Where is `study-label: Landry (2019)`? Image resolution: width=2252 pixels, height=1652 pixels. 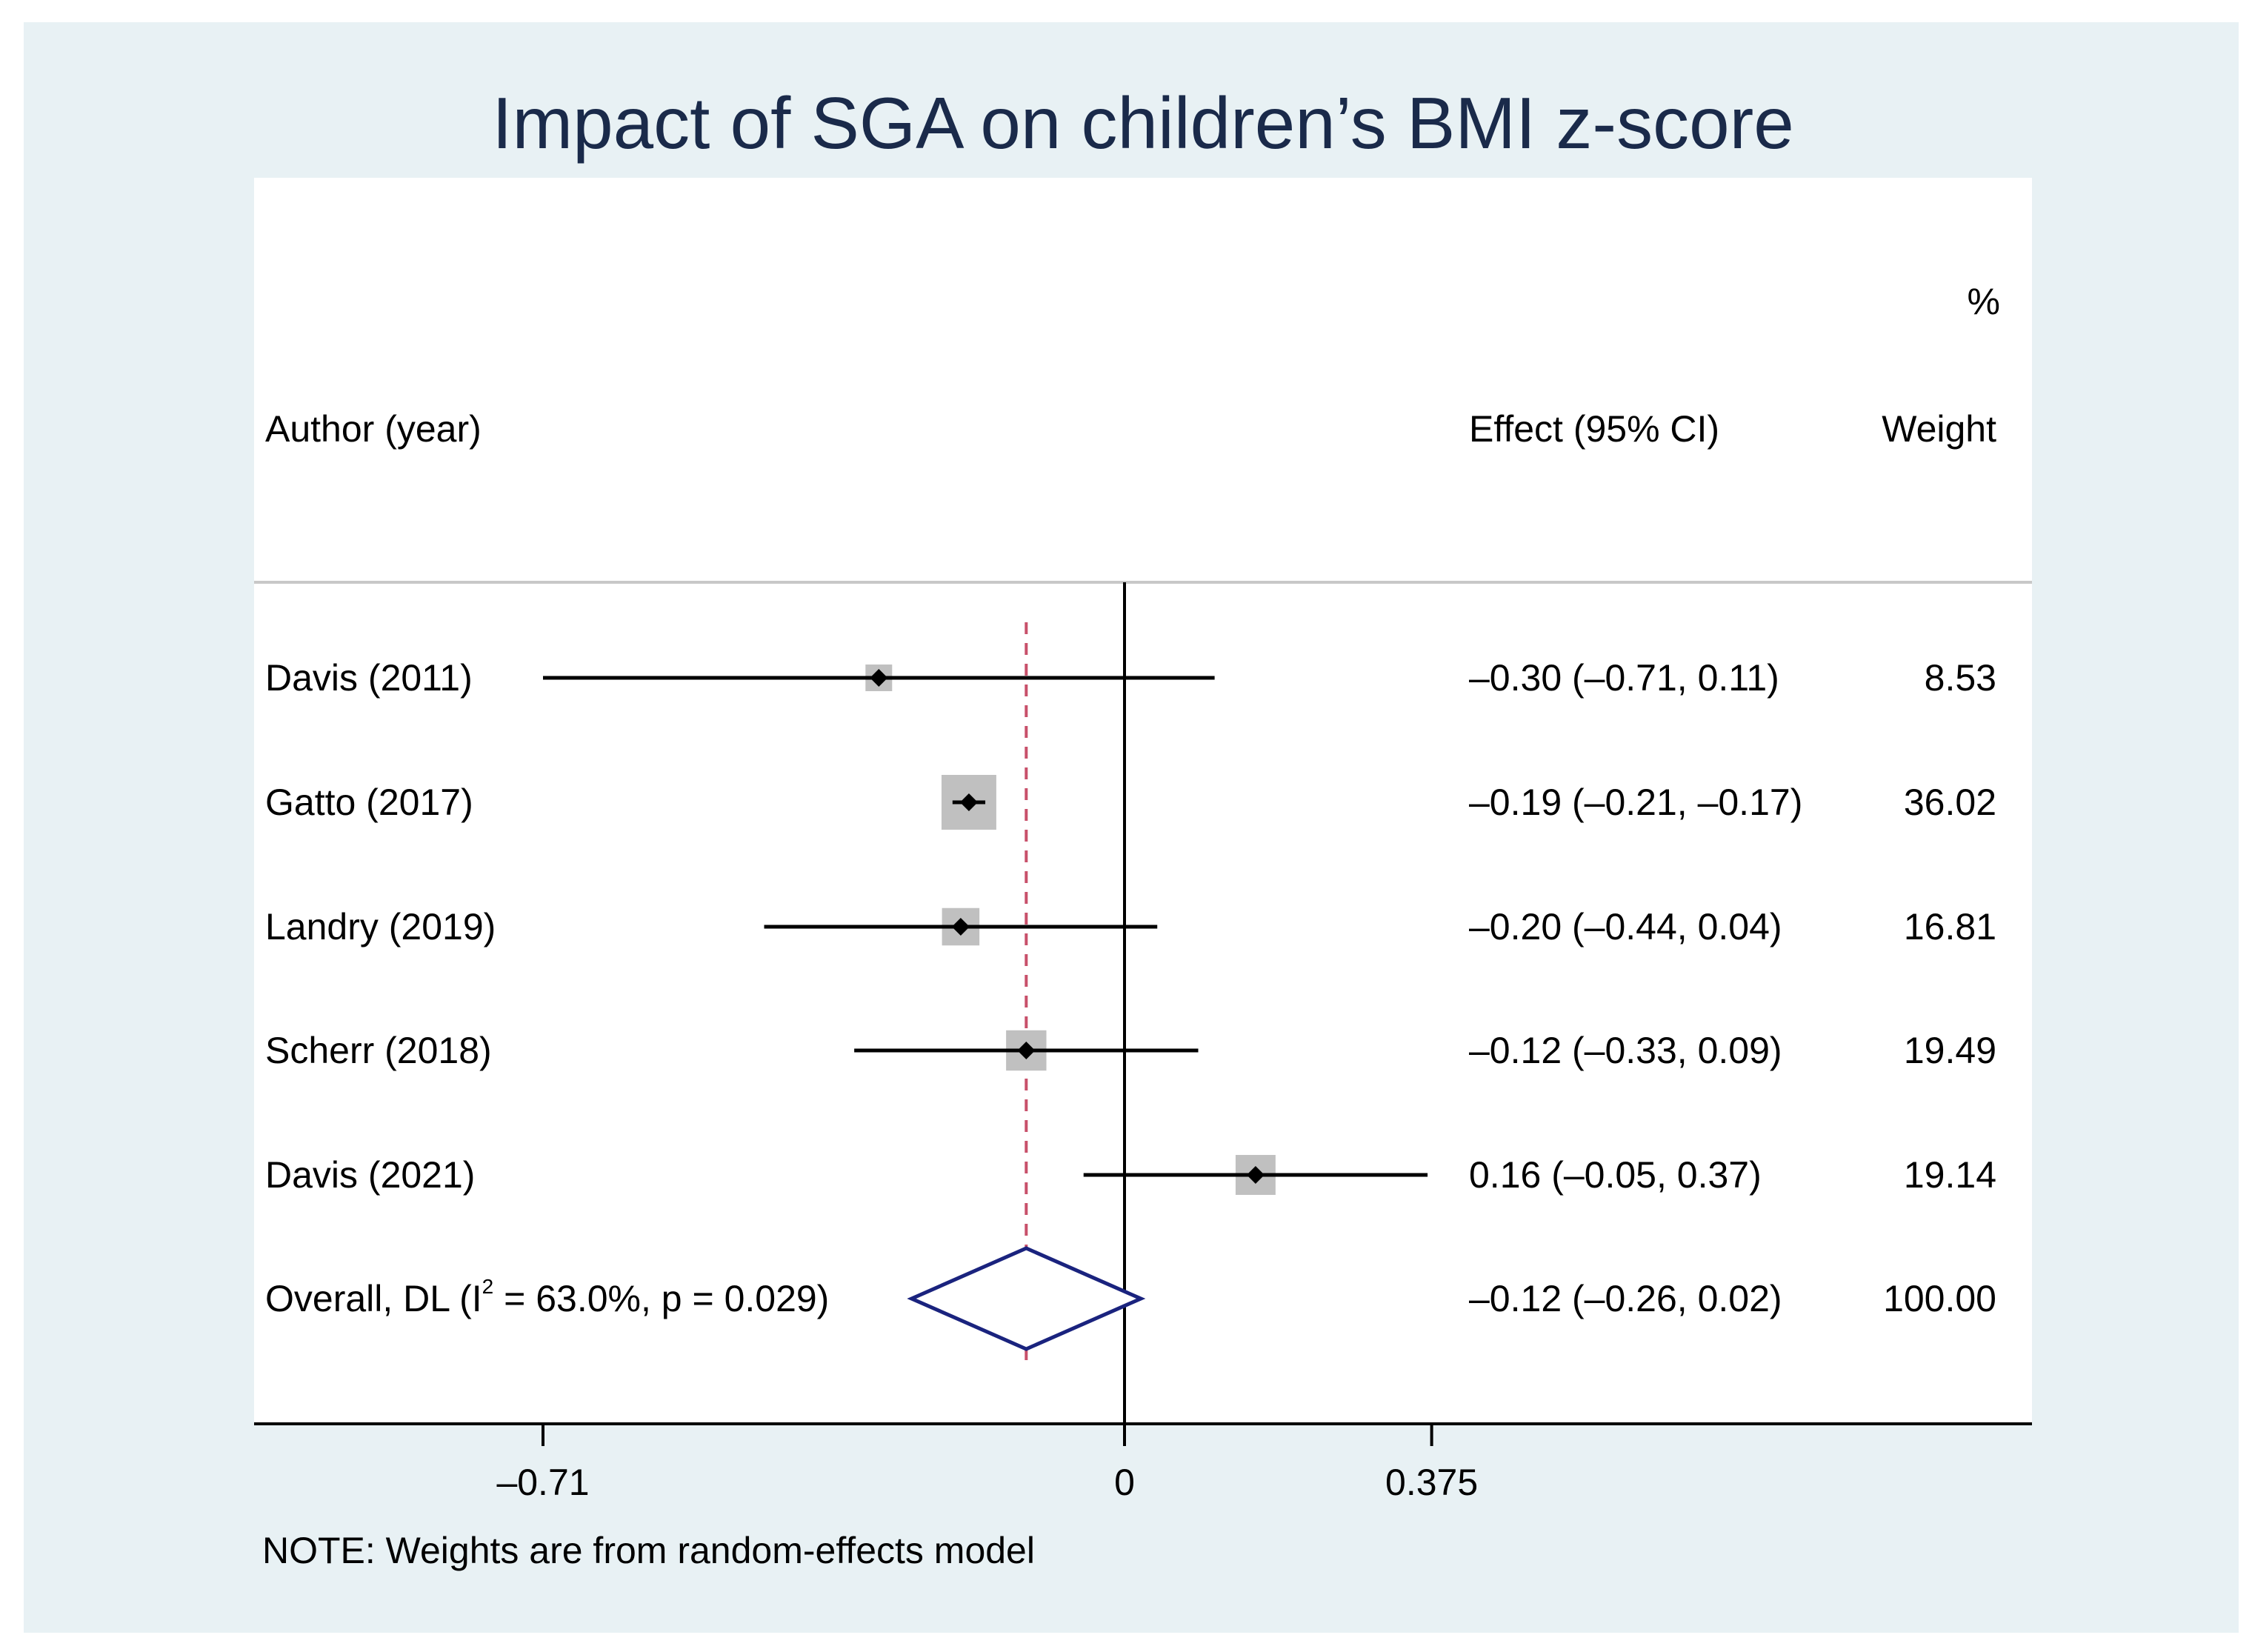 study-label: Landry (2019) is located at coordinates (380, 926).